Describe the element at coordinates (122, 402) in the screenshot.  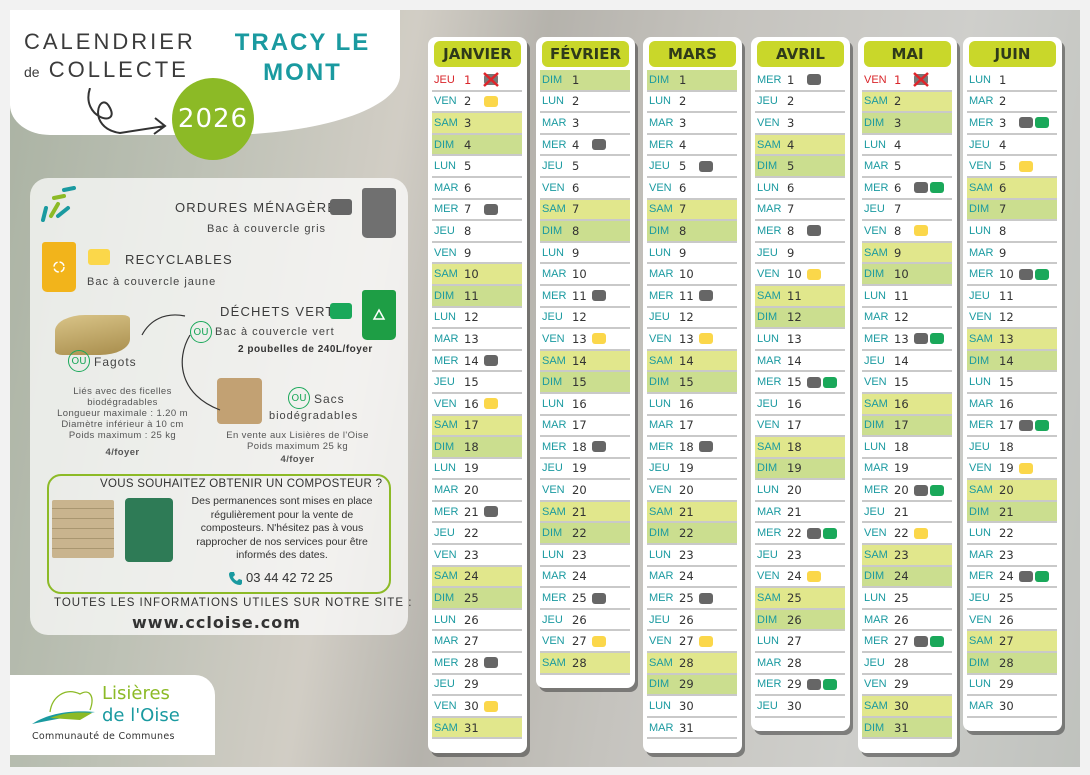
I see `detail-line: biodégradables` at that location.